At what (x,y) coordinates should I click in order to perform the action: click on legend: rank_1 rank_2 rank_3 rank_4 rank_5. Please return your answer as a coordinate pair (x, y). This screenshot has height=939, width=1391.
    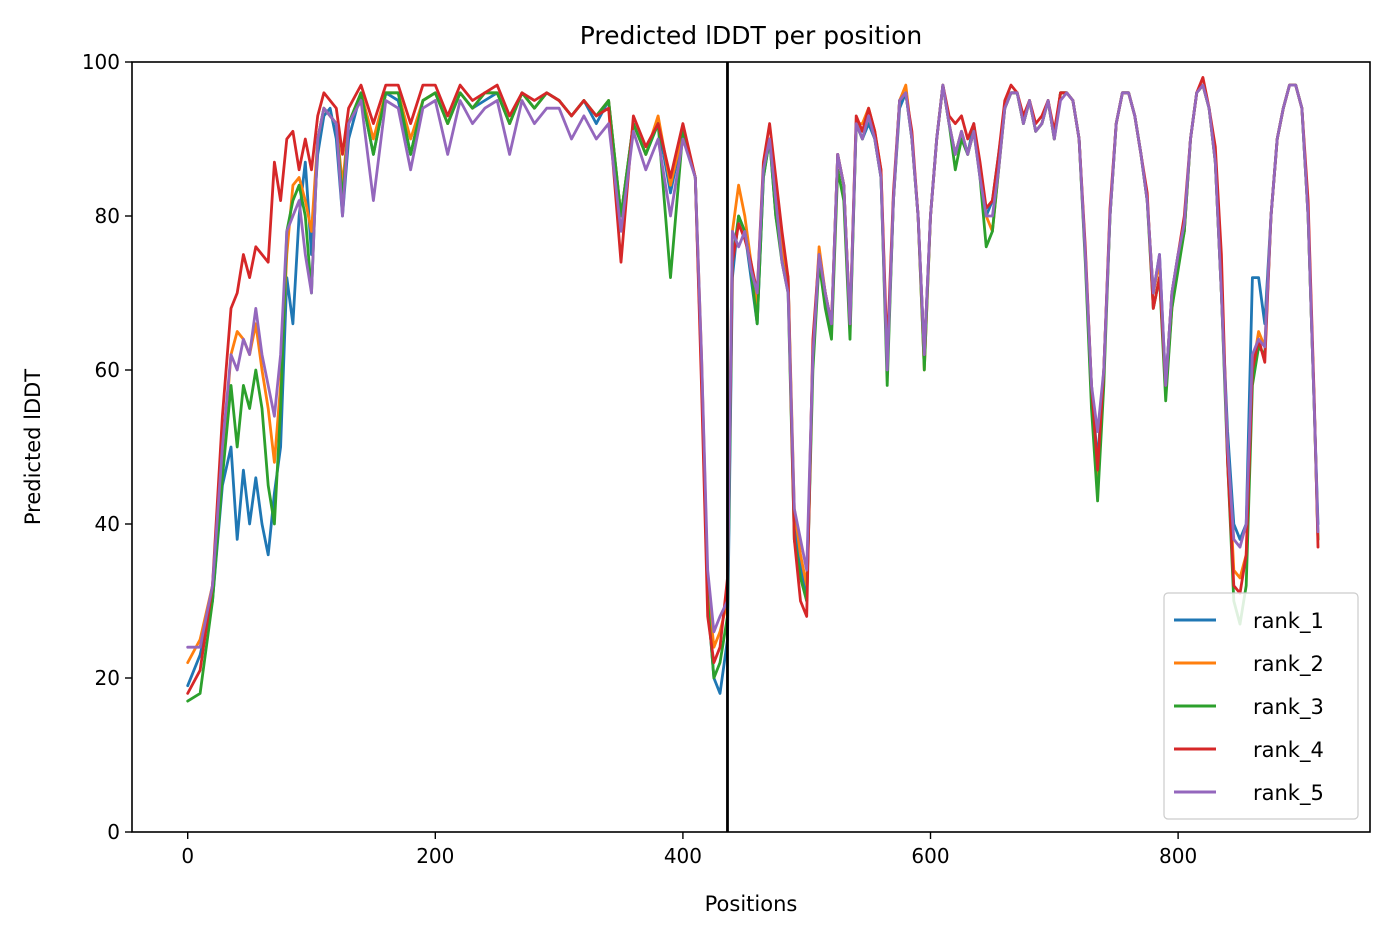
    Looking at the image, I should click on (1261, 706).